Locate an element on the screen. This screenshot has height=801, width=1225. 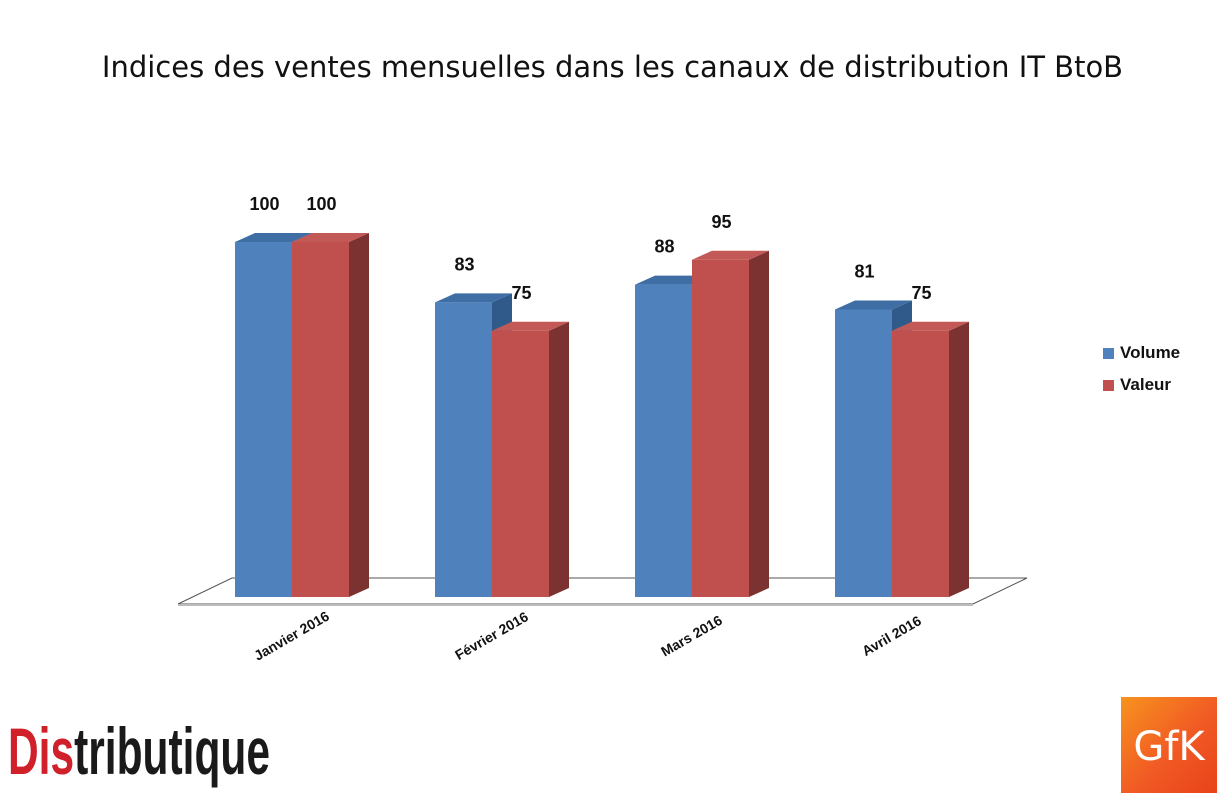
logo-text-tributique: tributique is located at coordinates (172, 751).